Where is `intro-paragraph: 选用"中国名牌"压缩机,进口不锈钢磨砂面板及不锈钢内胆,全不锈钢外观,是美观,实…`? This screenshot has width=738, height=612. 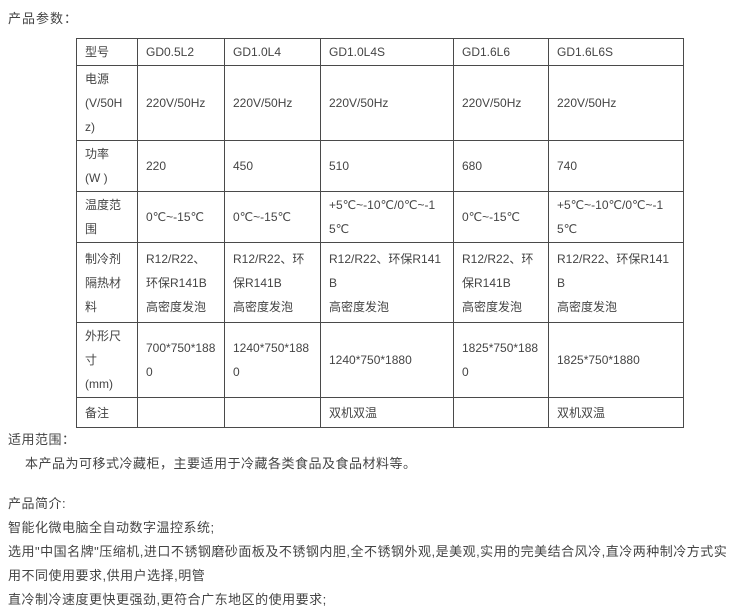
intro-paragraph: 选用"中国名牌"压缩机,进口不锈钢磨砂面板及不锈钢内胆,全不锈钢外观,是美观,实… is located at coordinates (368, 563).